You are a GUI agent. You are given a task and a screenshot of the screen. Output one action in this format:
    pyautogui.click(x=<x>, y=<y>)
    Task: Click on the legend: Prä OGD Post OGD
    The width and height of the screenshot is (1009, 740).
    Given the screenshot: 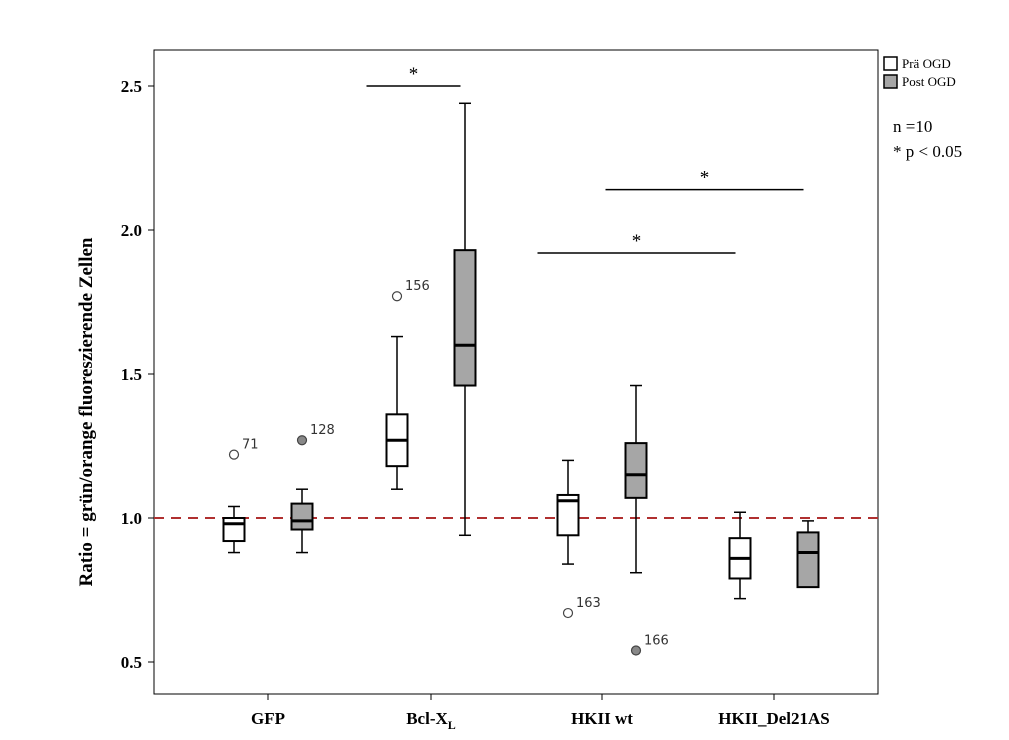 What is the action you would take?
    pyautogui.click(x=919, y=72)
    